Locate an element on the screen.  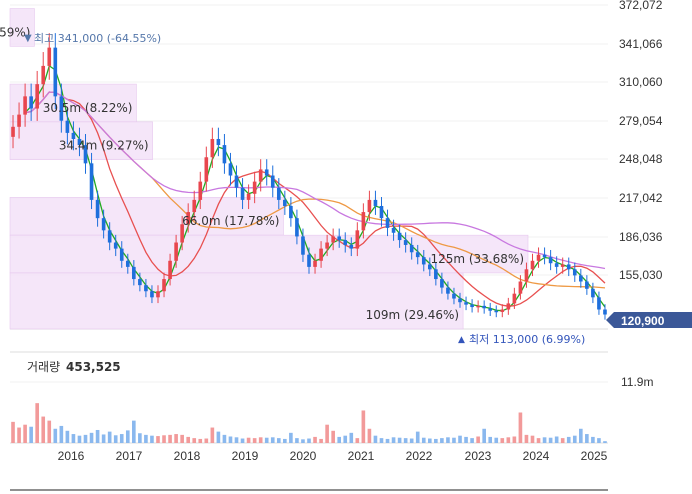
low-marker: ▲ 최저 113,000 (6.99%) is located at coordinates (521, 339).